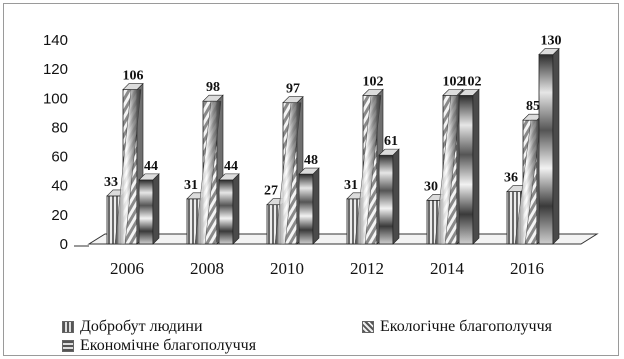  I want to click on bar-s1-c3, so click(369, 166).